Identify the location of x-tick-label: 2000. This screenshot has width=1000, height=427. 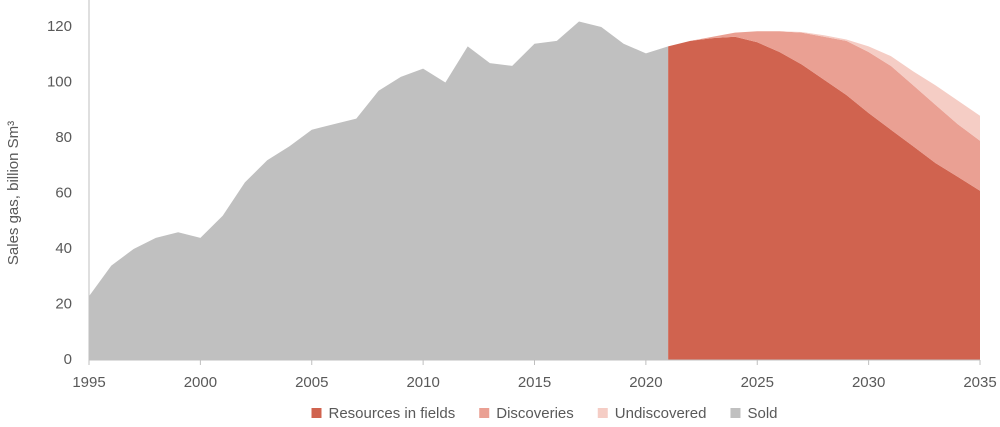
(200, 382).